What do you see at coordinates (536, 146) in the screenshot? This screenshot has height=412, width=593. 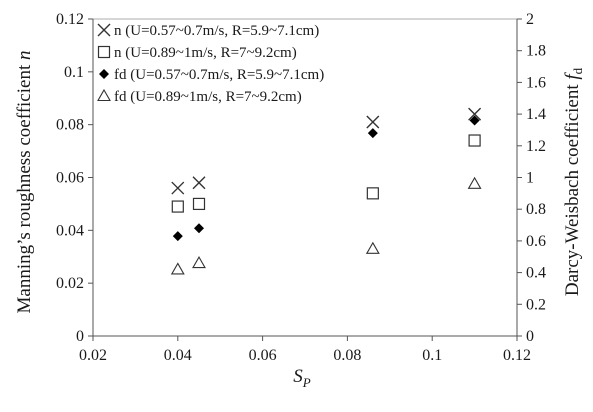 I see `y-right-tick-label: 1.2` at bounding box center [536, 146].